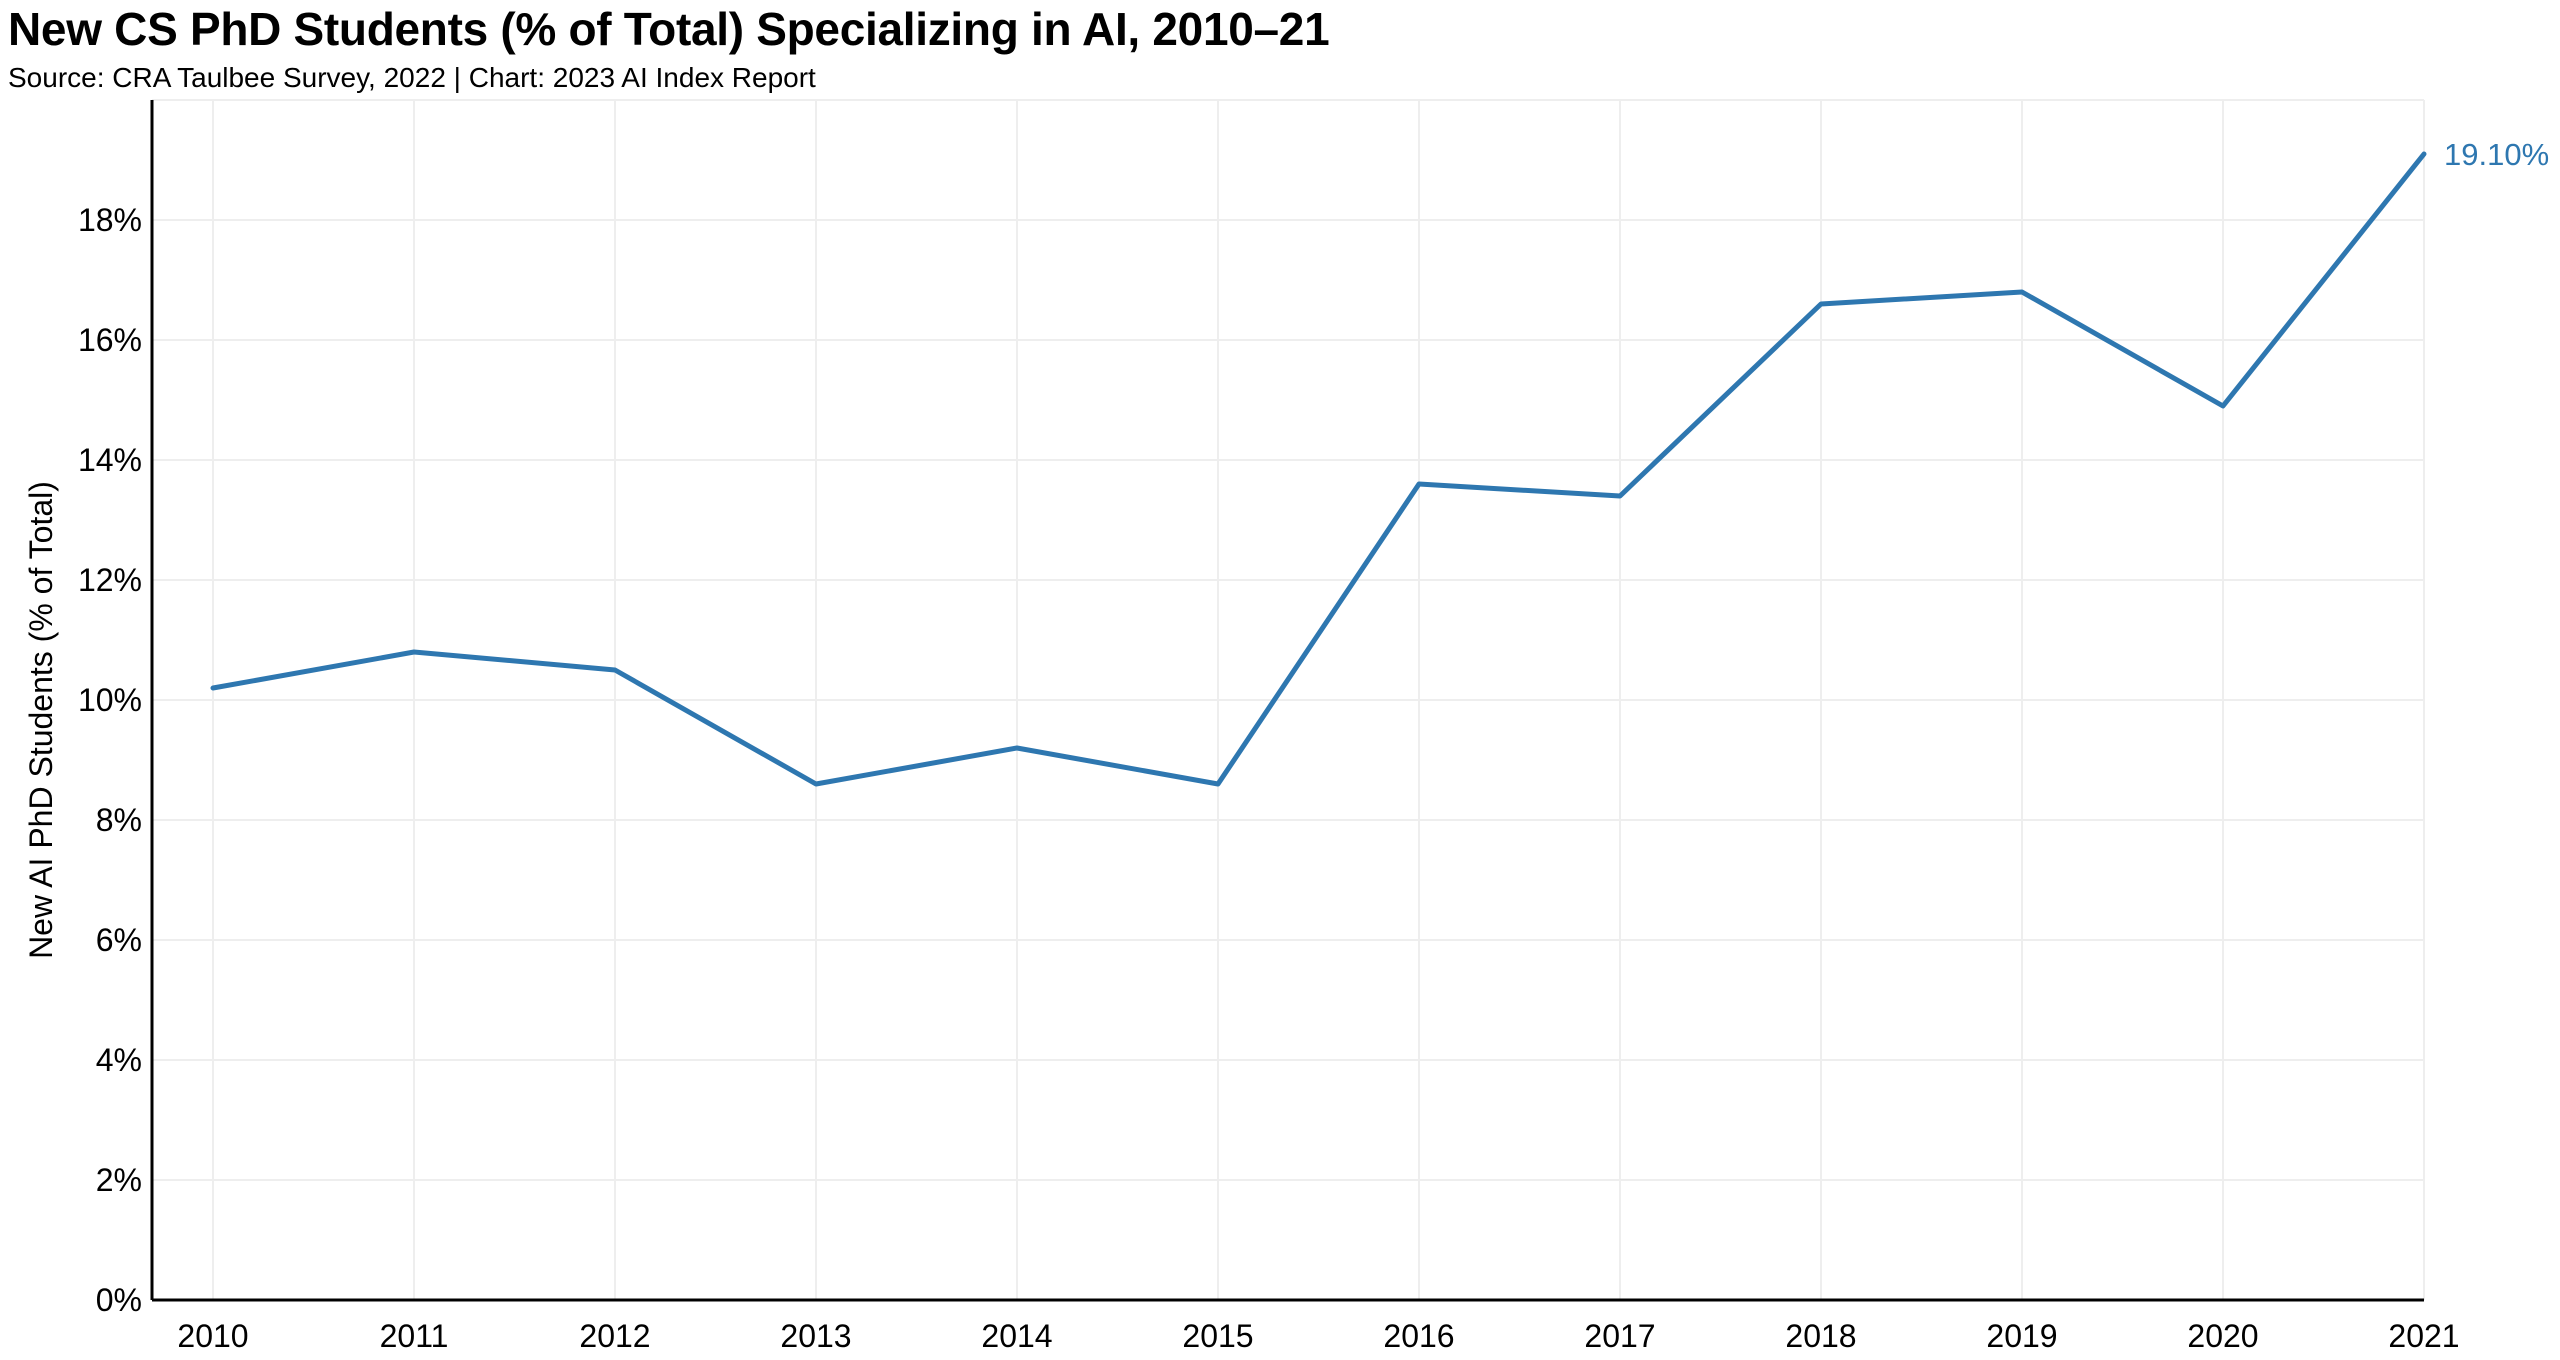 The image size is (2560, 1360). What do you see at coordinates (119, 1060) in the screenshot?
I see `y-tick-label: 4%` at bounding box center [119, 1060].